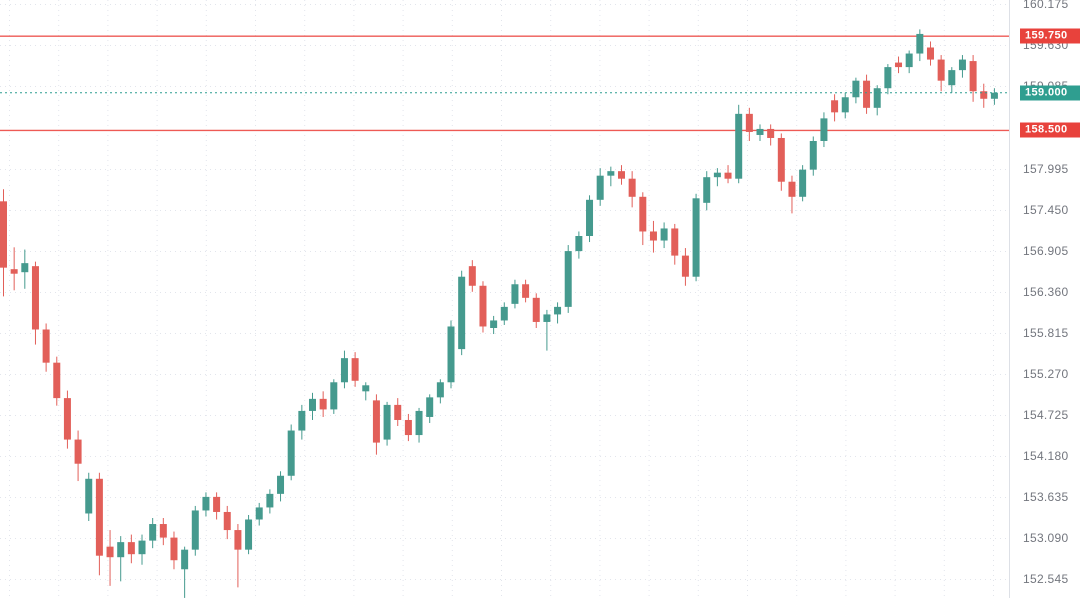 The height and width of the screenshot is (598, 1080). Describe the element at coordinates (1050, 130) in the screenshot. I see `alert-price-label: 158.500` at that location.